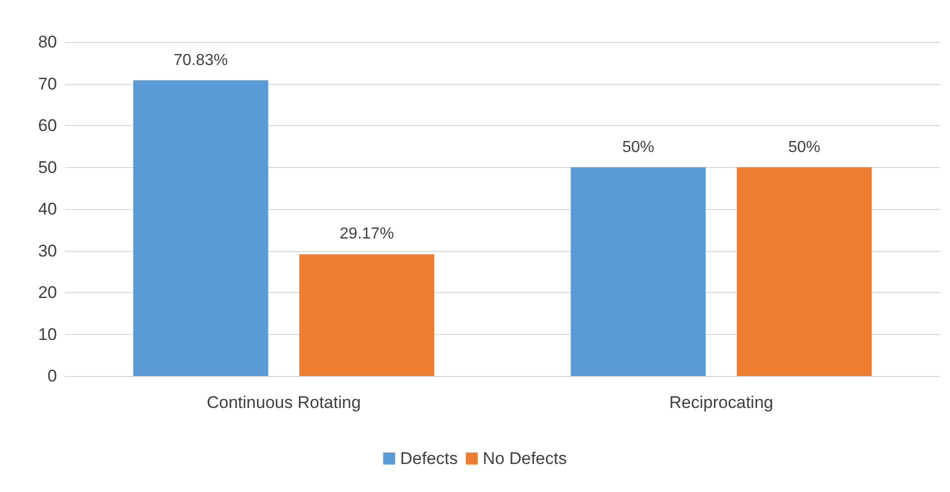 Image resolution: width=950 pixels, height=492 pixels. Describe the element at coordinates (367, 234) in the screenshot. I see `data-label: 29.17%` at that location.